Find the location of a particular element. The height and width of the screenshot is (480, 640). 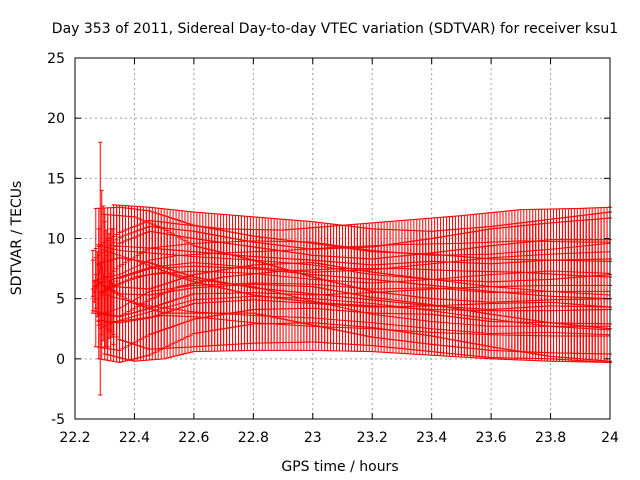

series-line is located at coordinates (357, 325).